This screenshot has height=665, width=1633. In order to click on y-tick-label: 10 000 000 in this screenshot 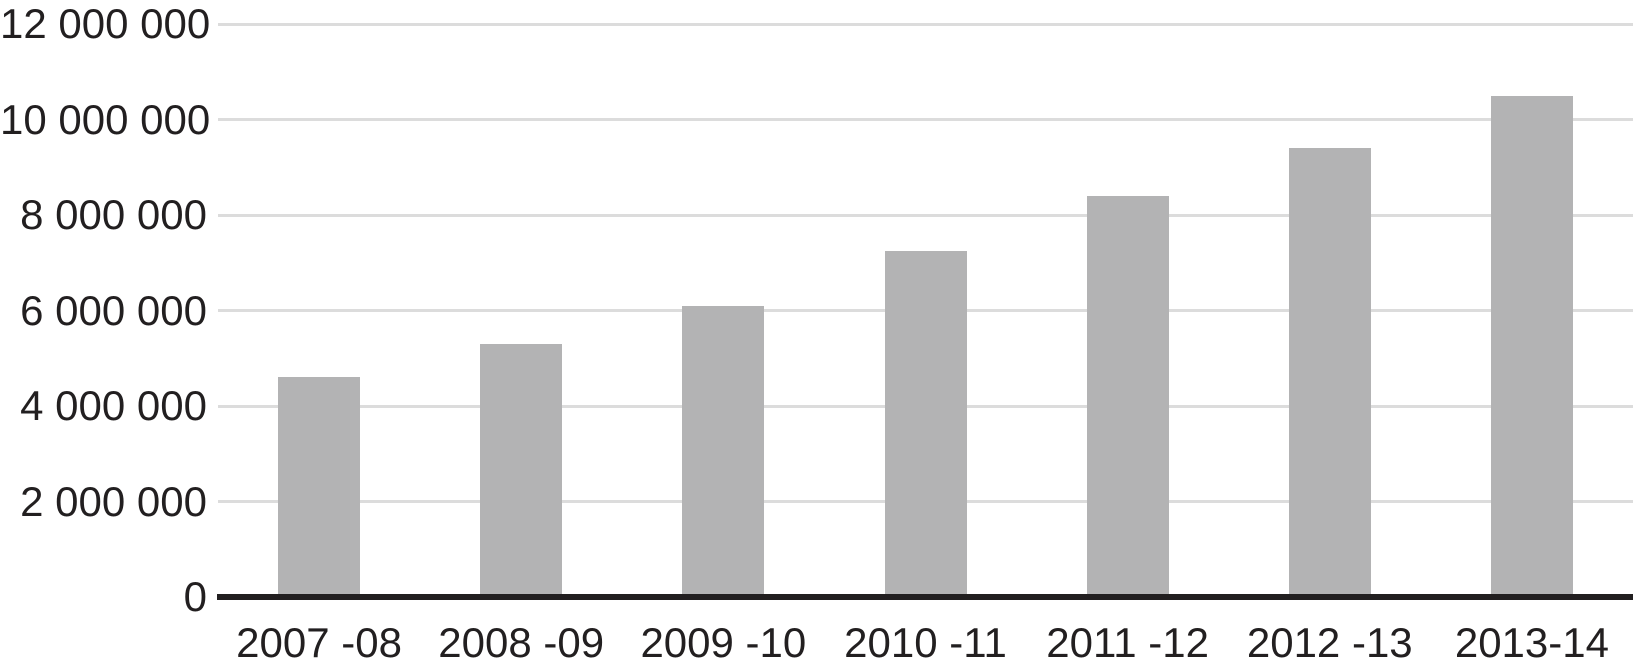, I will do `click(105, 119)`.